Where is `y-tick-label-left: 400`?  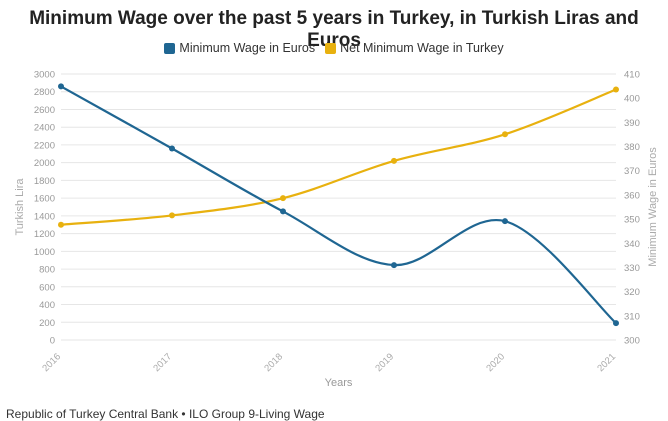 y-tick-label-left: 400 is located at coordinates (47, 305).